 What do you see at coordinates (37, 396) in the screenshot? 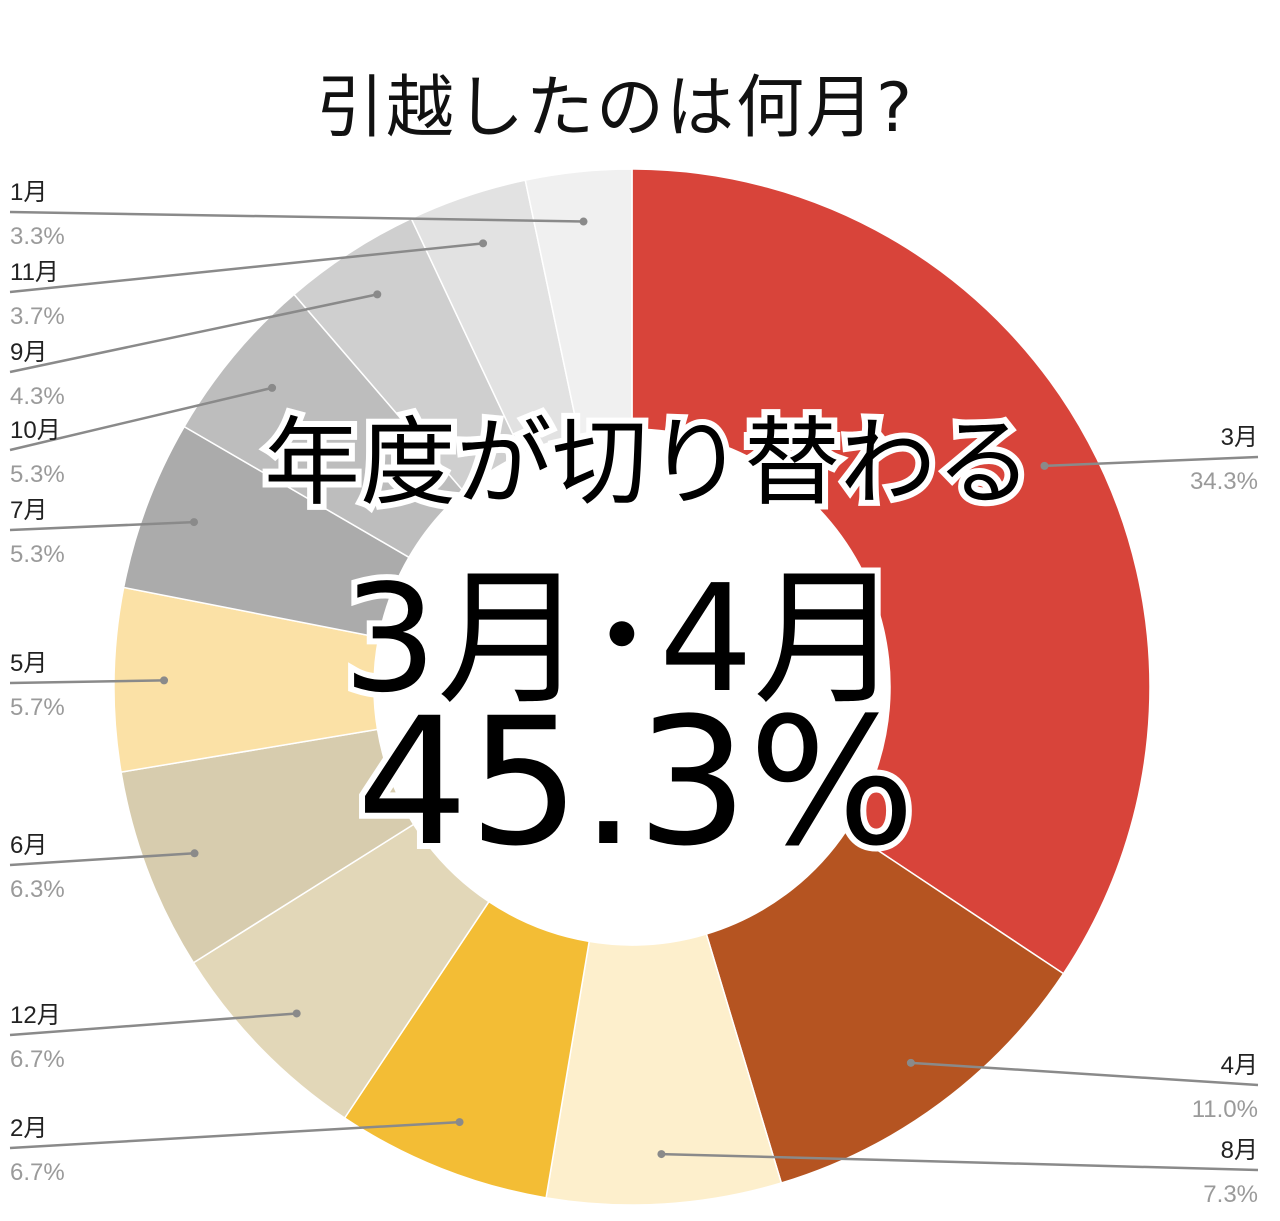
I see `label-percent-9月: 4.3%` at bounding box center [37, 396].